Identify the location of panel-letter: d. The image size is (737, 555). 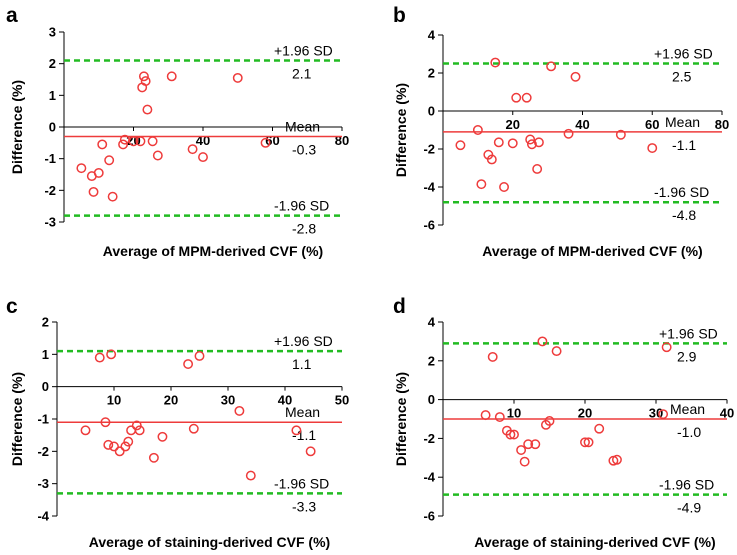
(399, 306).